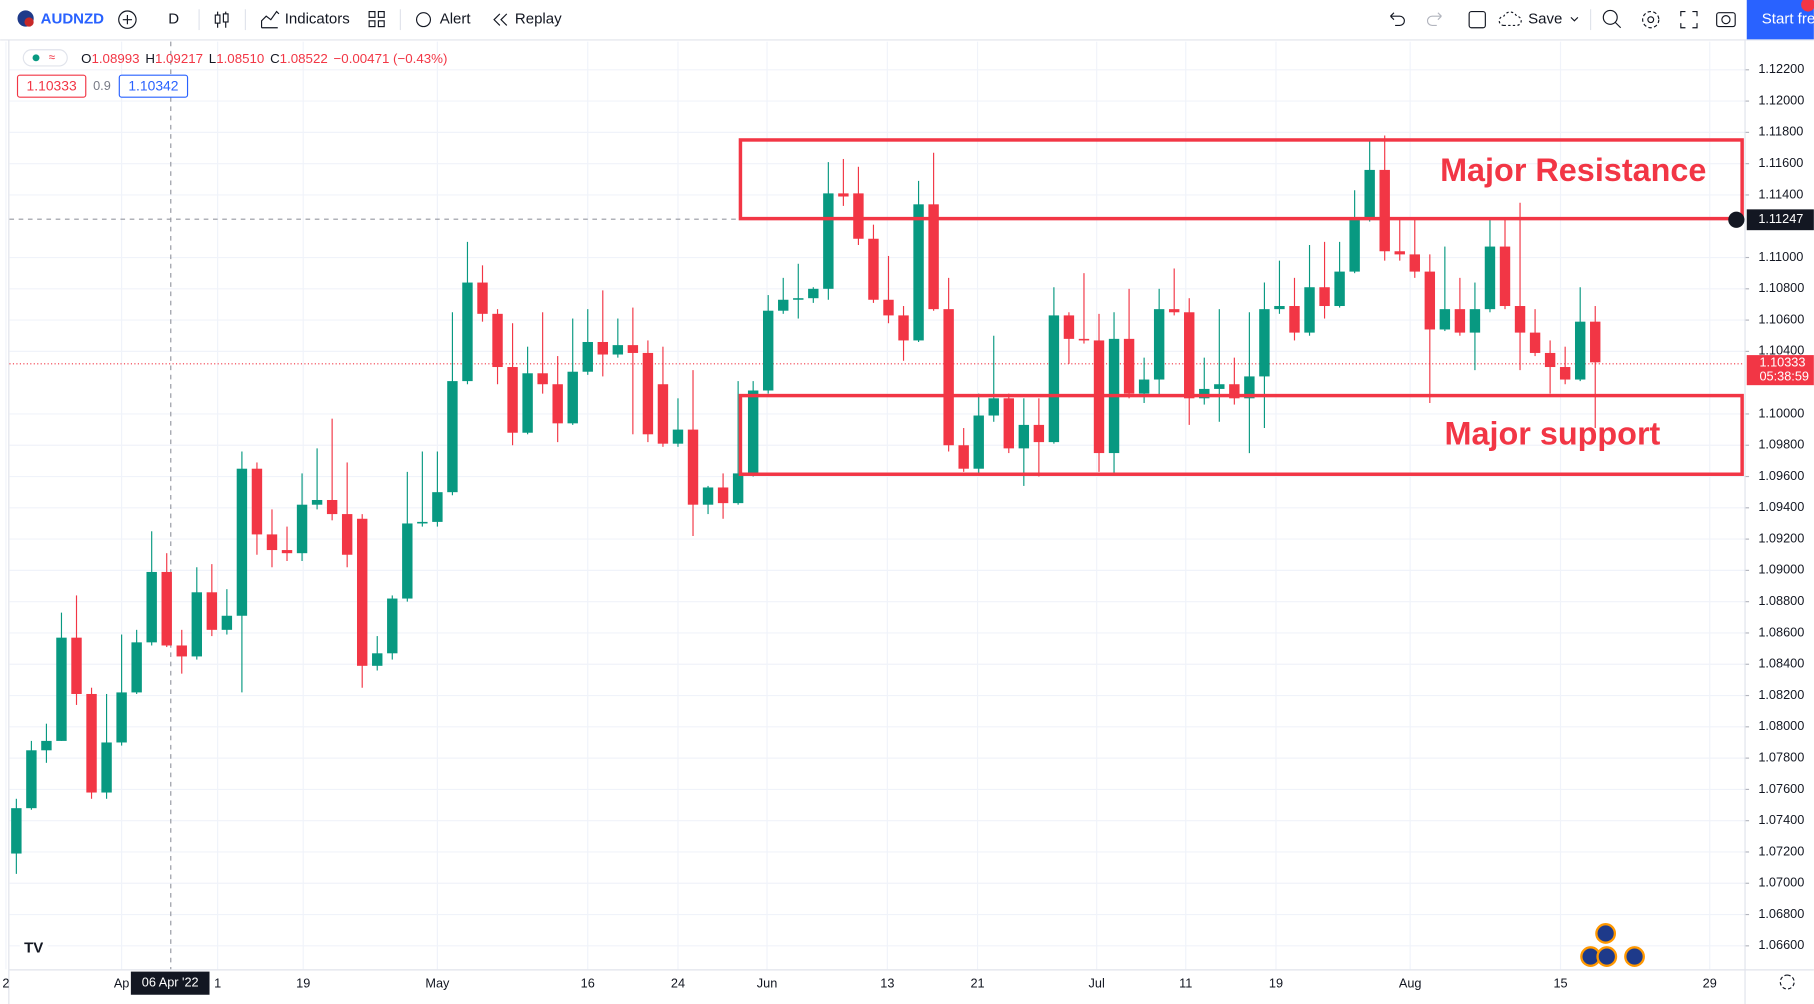 This screenshot has height=1004, width=1814. I want to click on save-menu, so click(1574, 19).